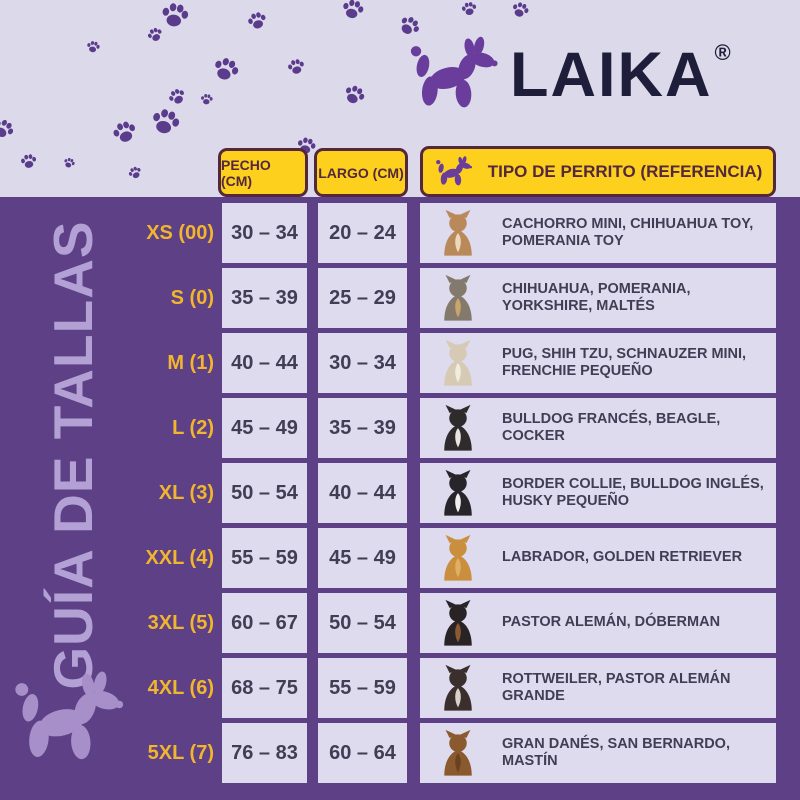 Image resolution: width=800 pixels, height=800 pixels. Describe the element at coordinates (264, 363) in the screenshot. I see `pecho-value: 40 – 44` at that location.